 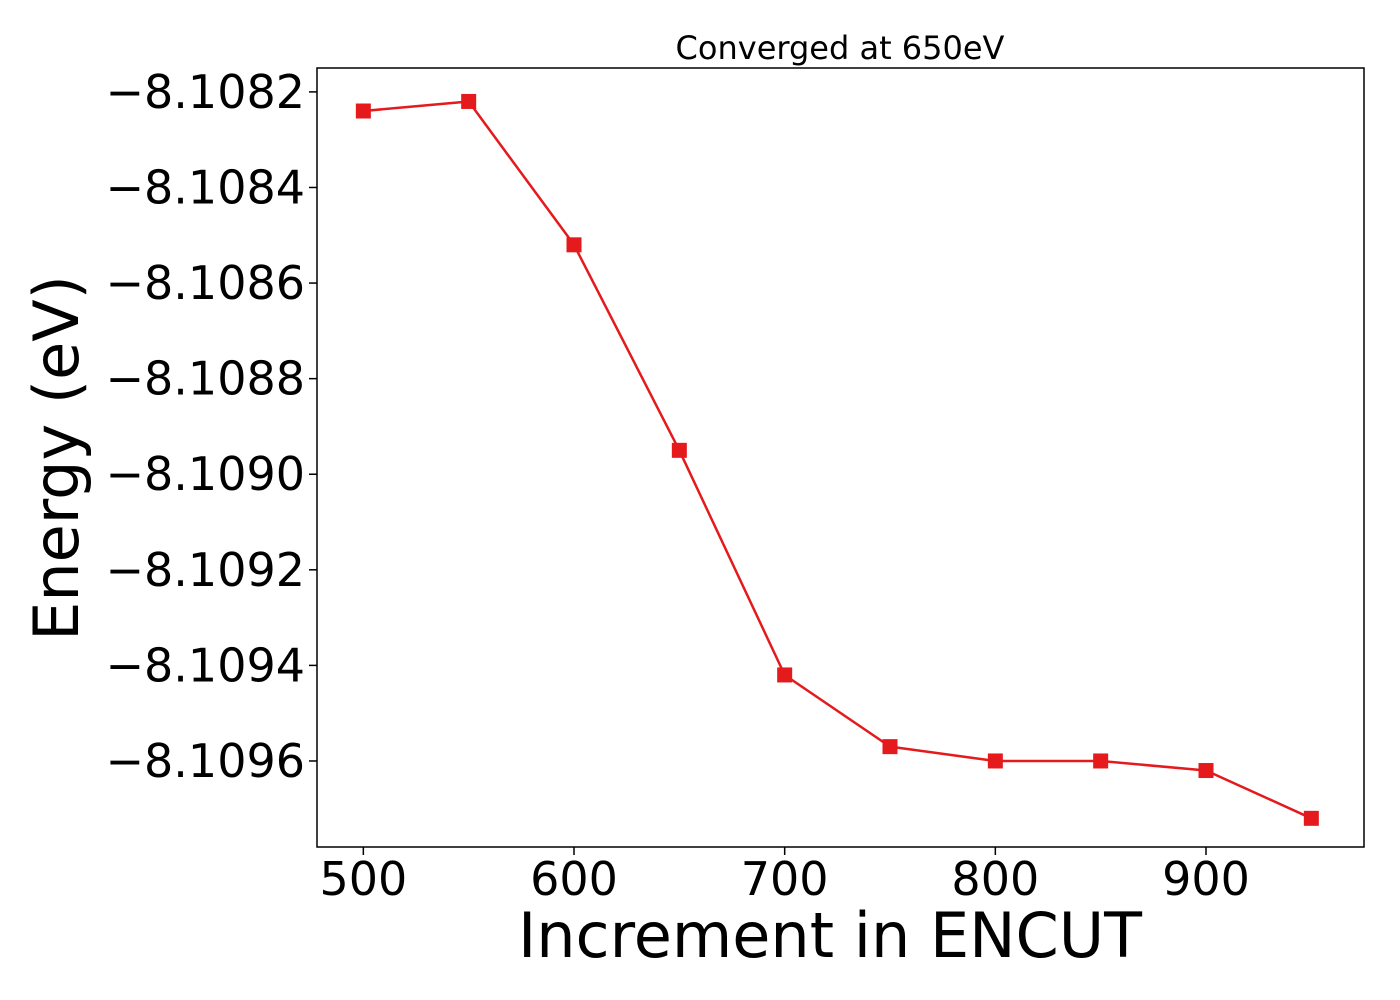 What do you see at coordinates (206, 665) in the screenshot?
I see `y-tick-label: −8.1094` at bounding box center [206, 665].